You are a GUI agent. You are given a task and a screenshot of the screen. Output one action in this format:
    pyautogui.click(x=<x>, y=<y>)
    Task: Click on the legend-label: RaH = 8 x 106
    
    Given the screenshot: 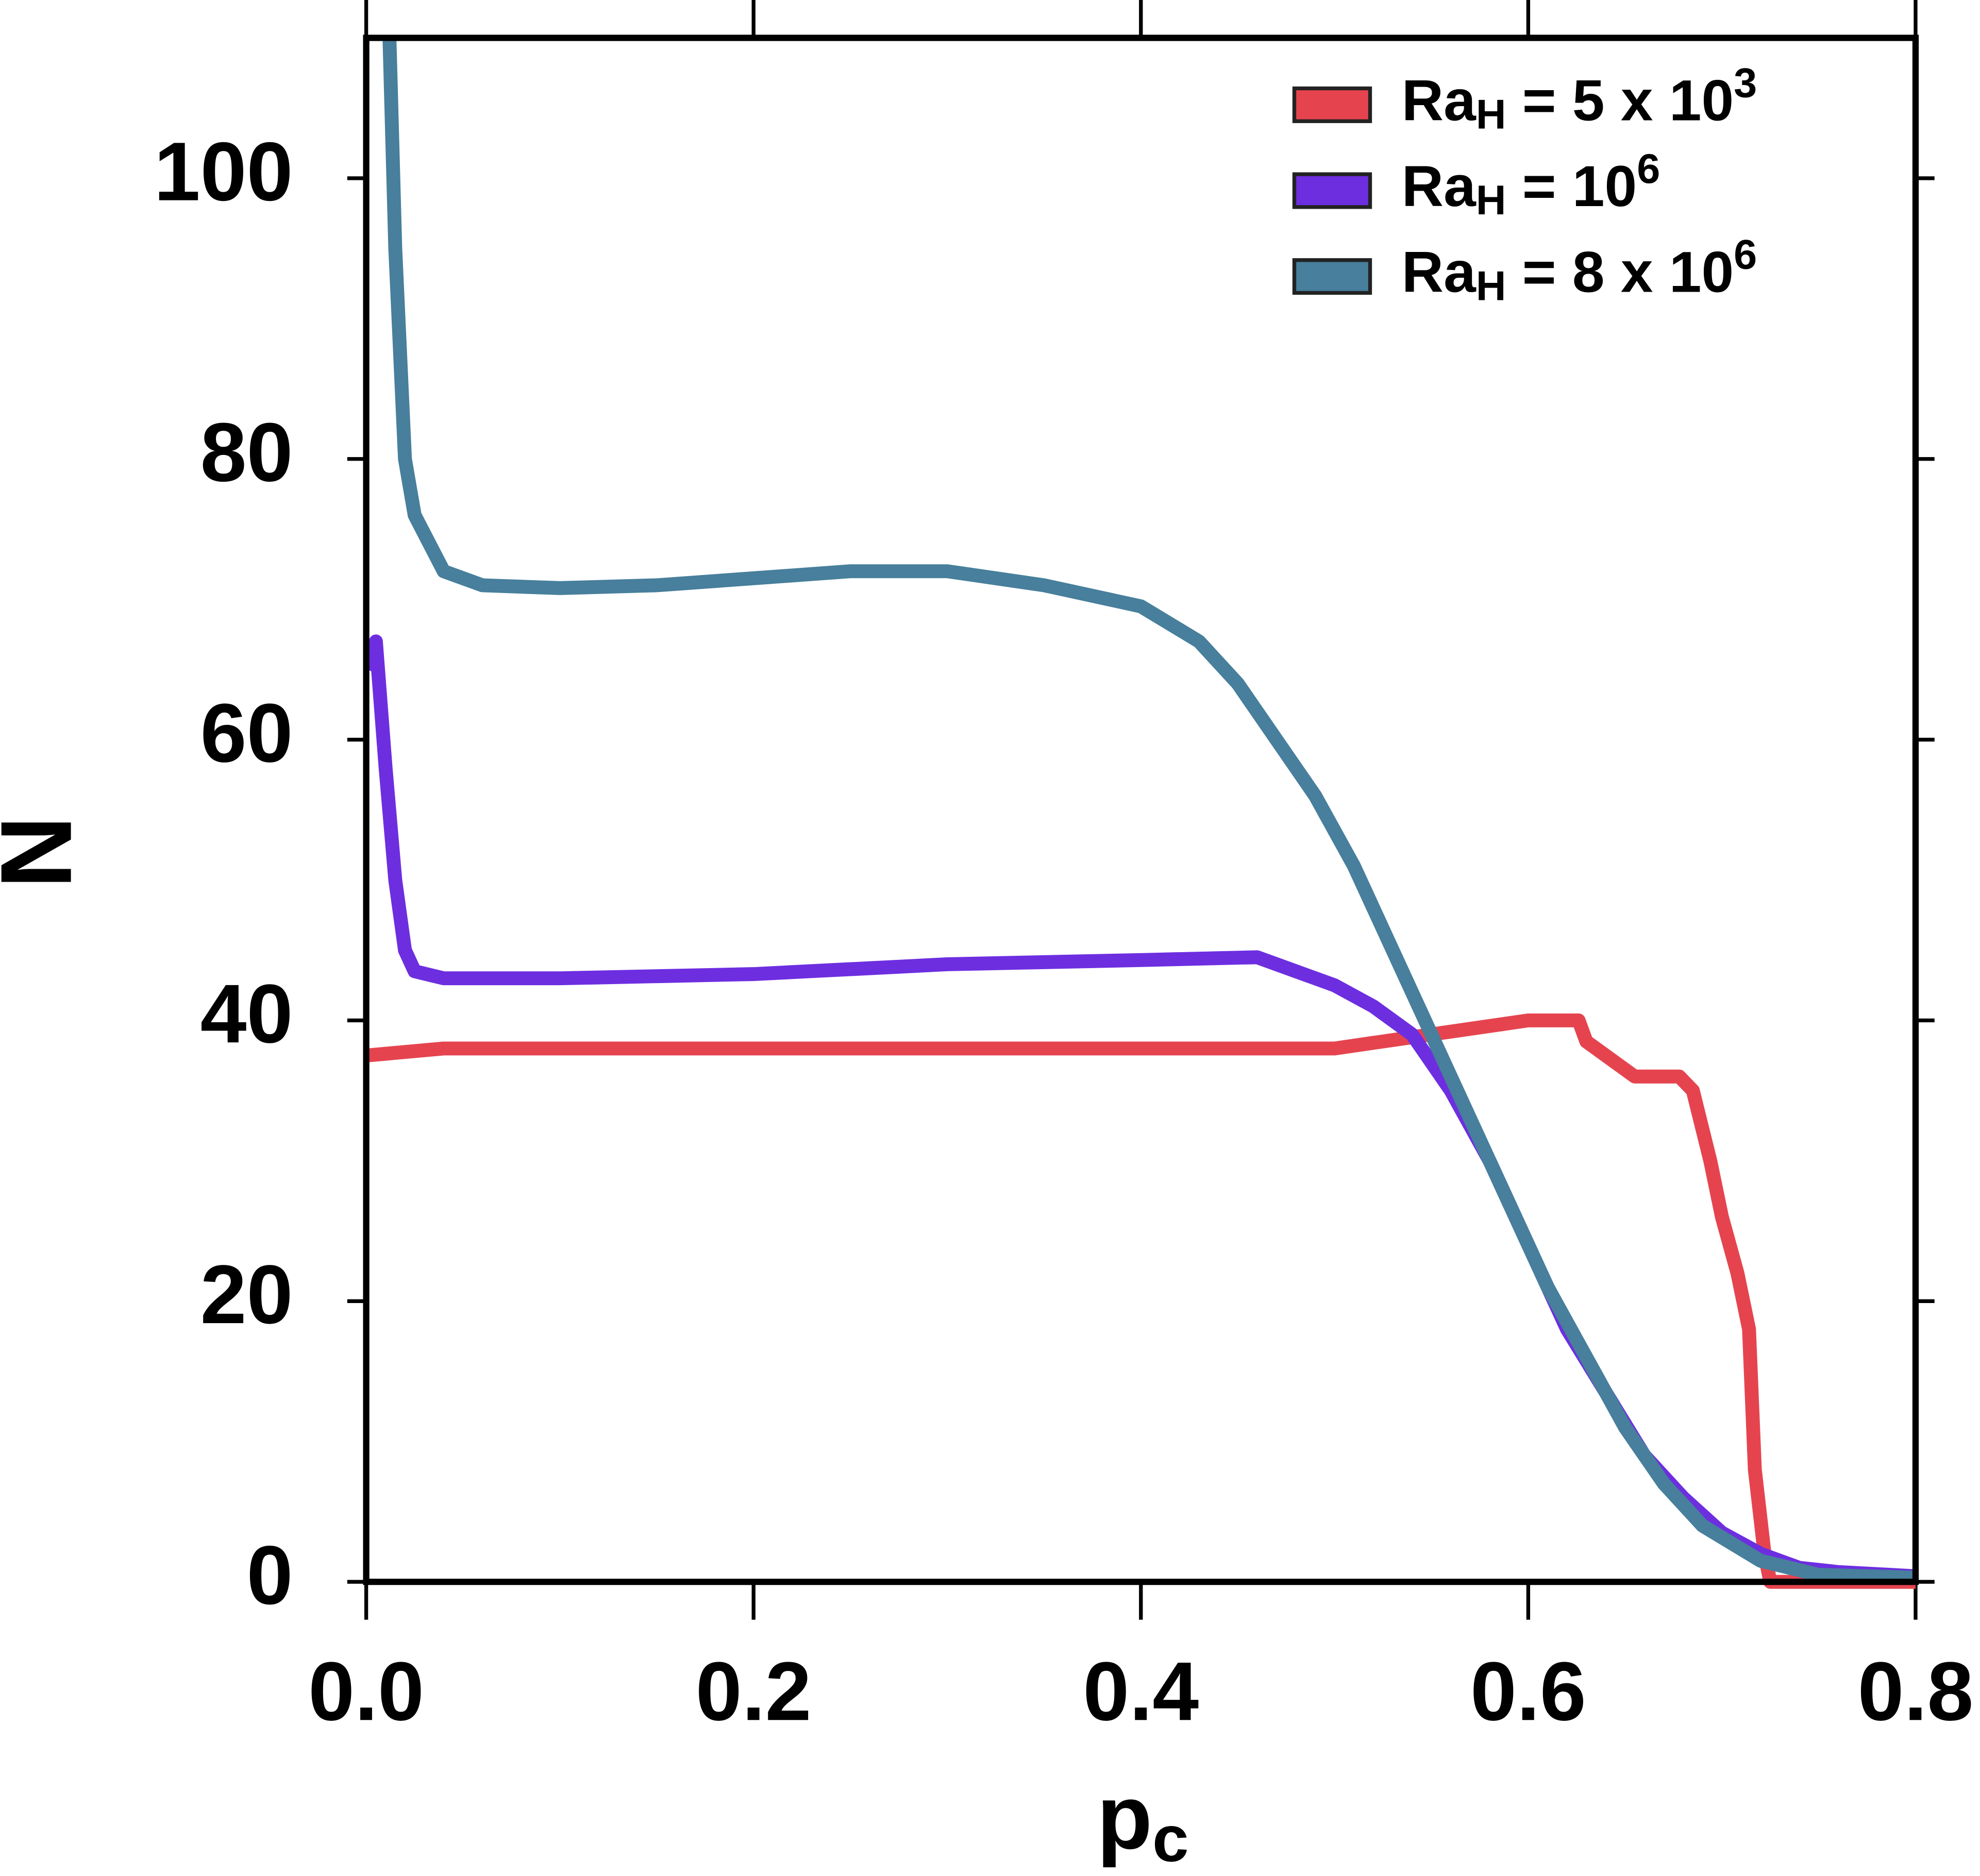 What is the action you would take?
    pyautogui.click(x=1579, y=271)
    